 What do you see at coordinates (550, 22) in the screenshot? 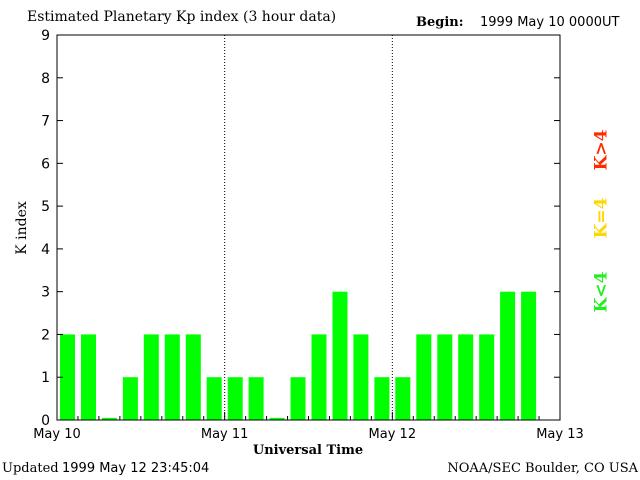
I see `begin-value: 1999 May 10 0000UT` at bounding box center [550, 22].